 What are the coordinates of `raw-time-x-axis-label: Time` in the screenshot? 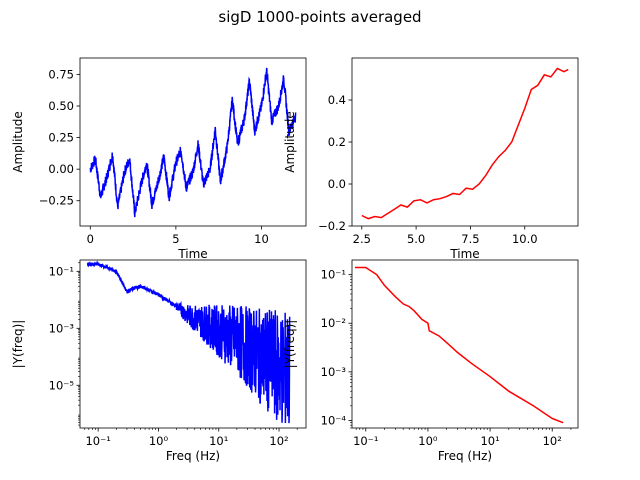 It's located at (192, 254).